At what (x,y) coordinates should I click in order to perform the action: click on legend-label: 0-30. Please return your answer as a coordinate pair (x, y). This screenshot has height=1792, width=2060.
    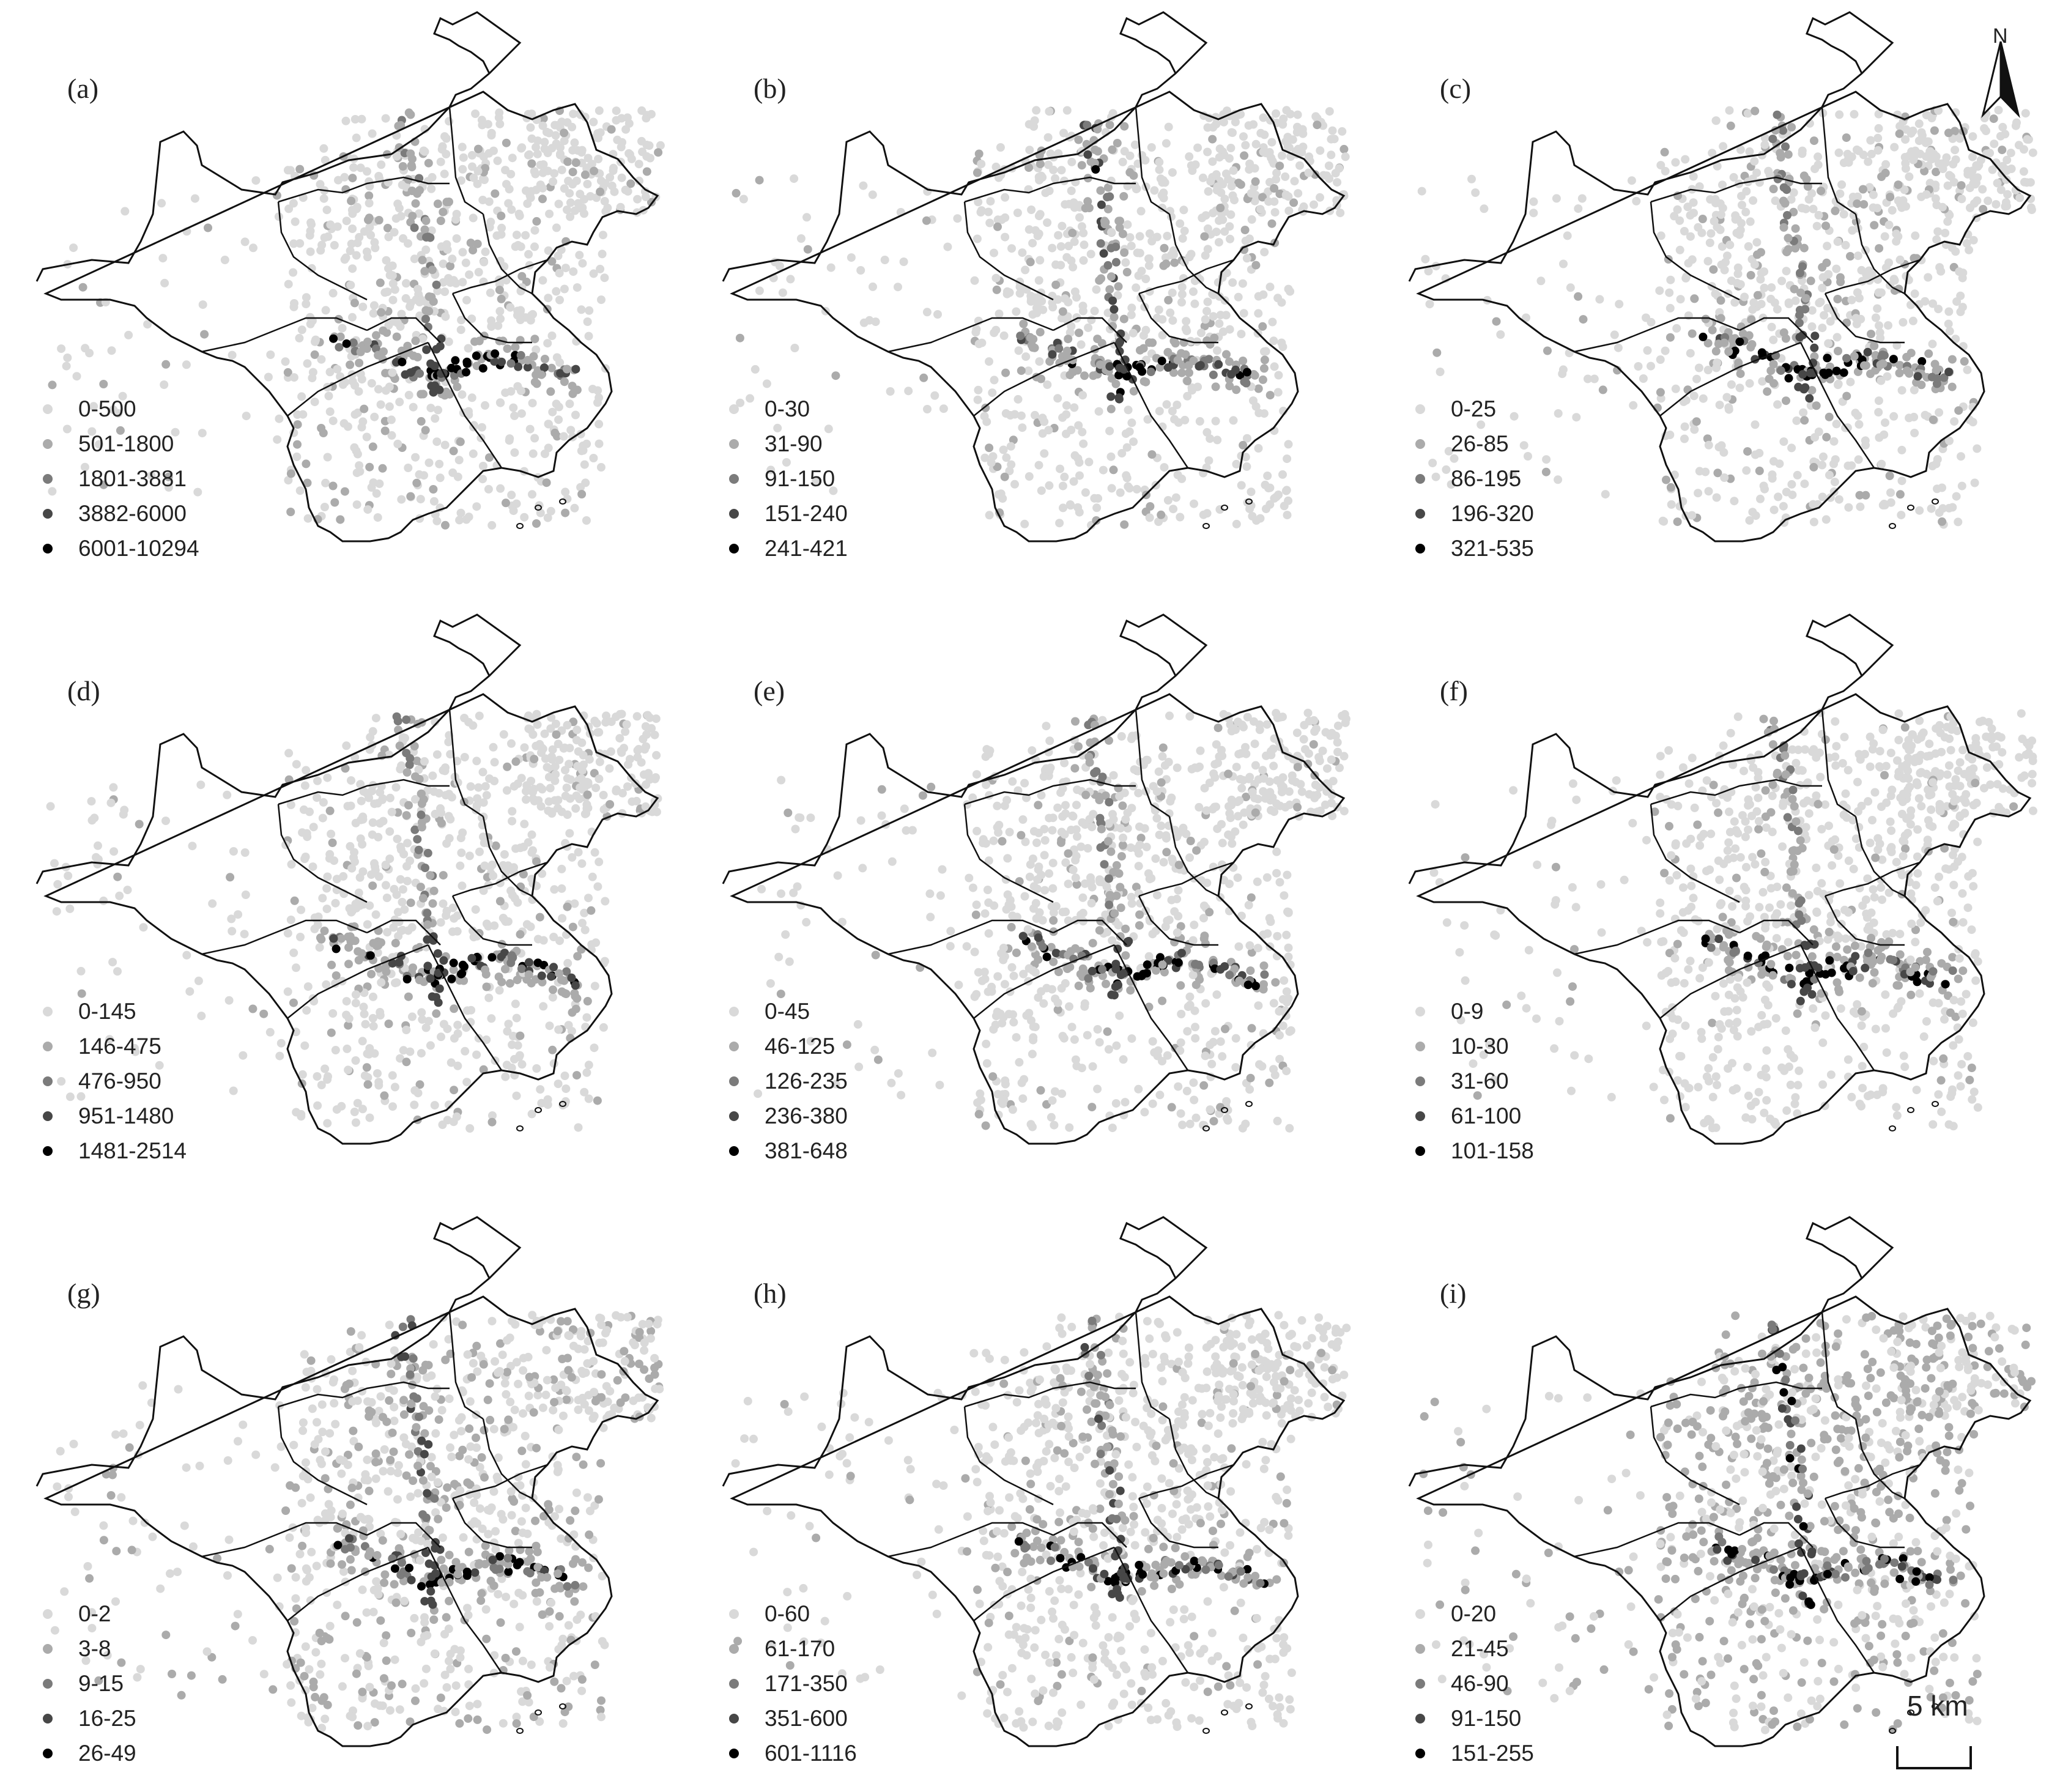
    Looking at the image, I should click on (787, 408).